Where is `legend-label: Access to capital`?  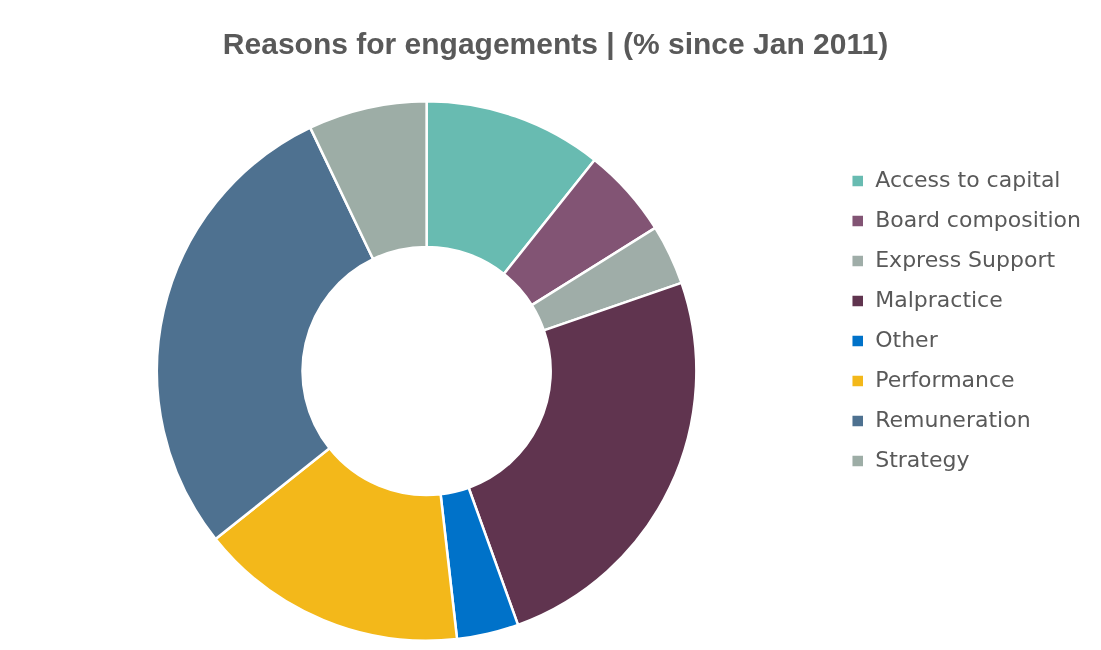
legend-label: Access to capital is located at coordinates (968, 179).